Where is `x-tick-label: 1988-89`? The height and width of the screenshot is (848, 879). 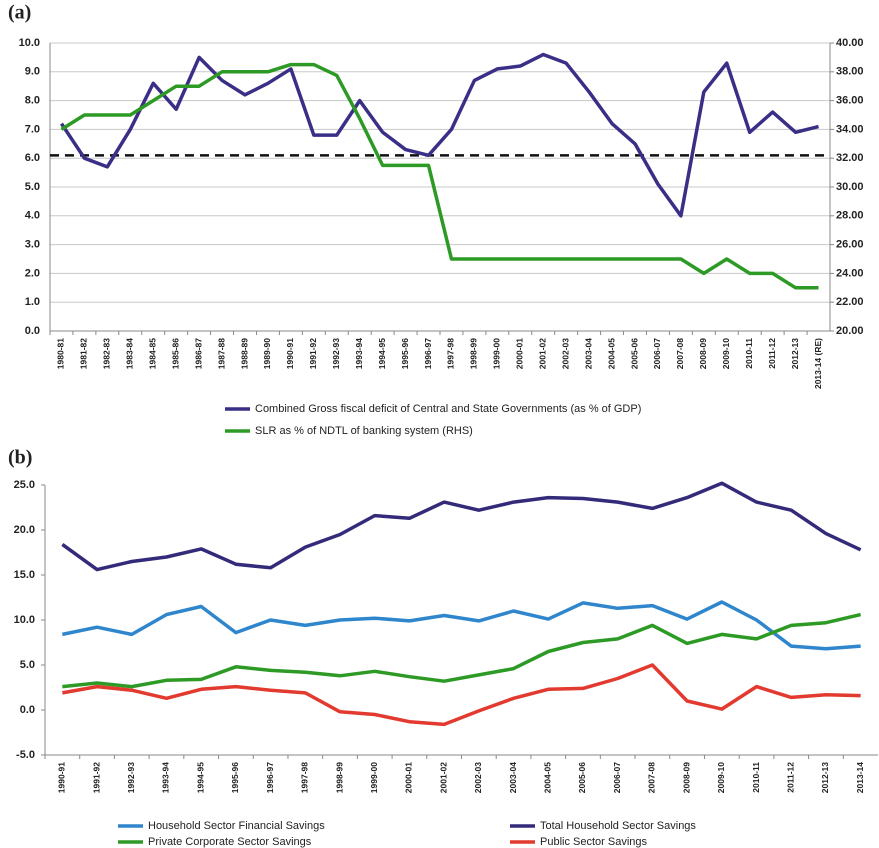 x-tick-label: 1988-89 is located at coordinates (244, 353).